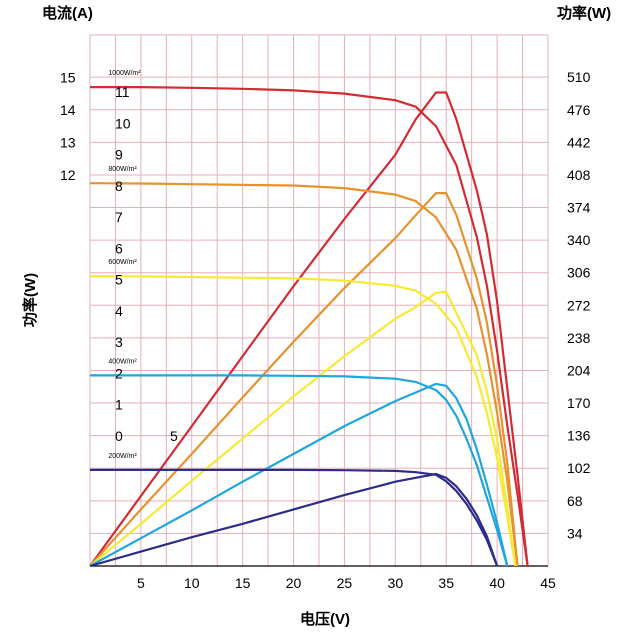  What do you see at coordinates (575, 533) in the screenshot?
I see `power-tick-label: 34` at bounding box center [575, 533].